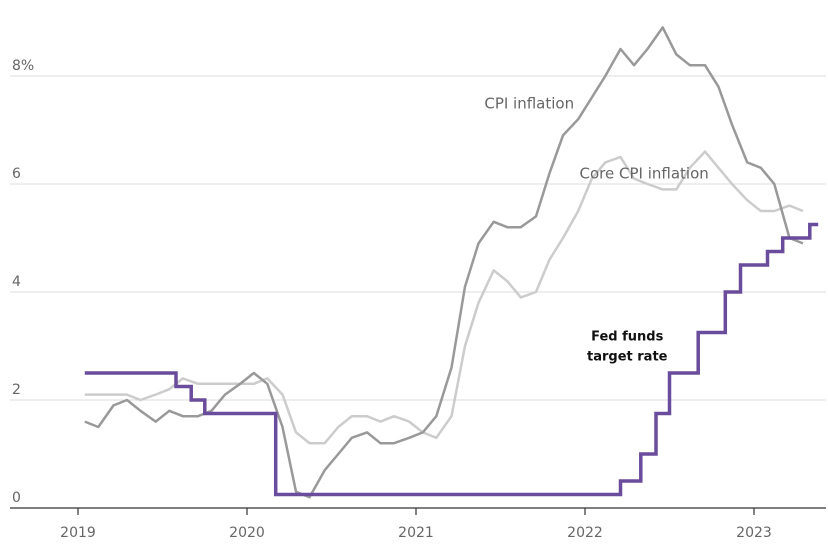  What do you see at coordinates (16, 390) in the screenshot?
I see `y-tick-label: 2` at bounding box center [16, 390].